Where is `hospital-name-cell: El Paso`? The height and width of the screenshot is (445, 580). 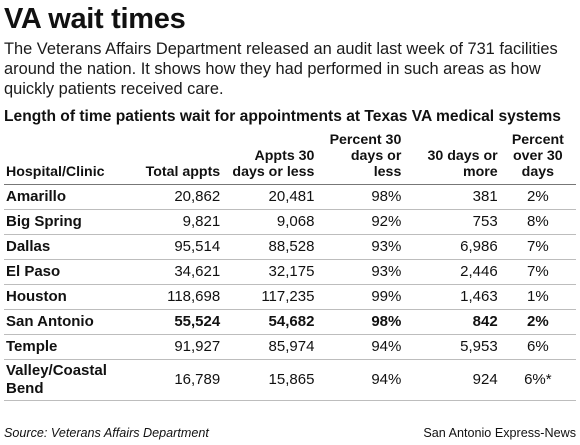
hospital-name-cell: El Paso is located at coordinates (65, 272).